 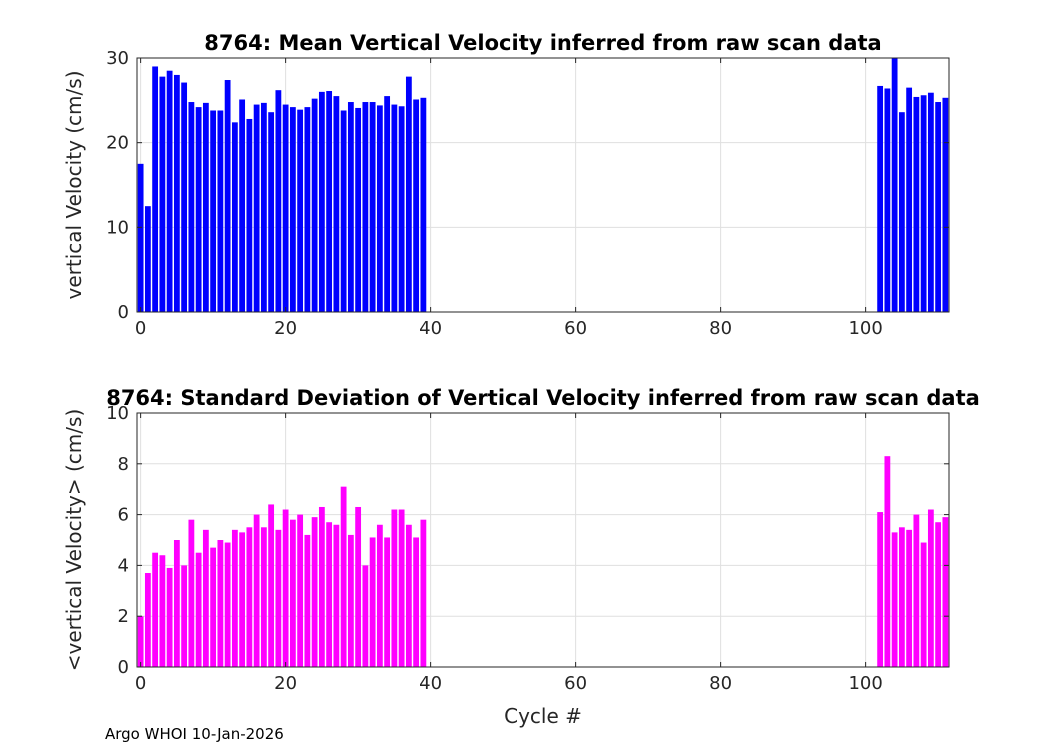 What do you see at coordinates (123, 515) in the screenshot?
I see `y-tick-label: 6` at bounding box center [123, 515].